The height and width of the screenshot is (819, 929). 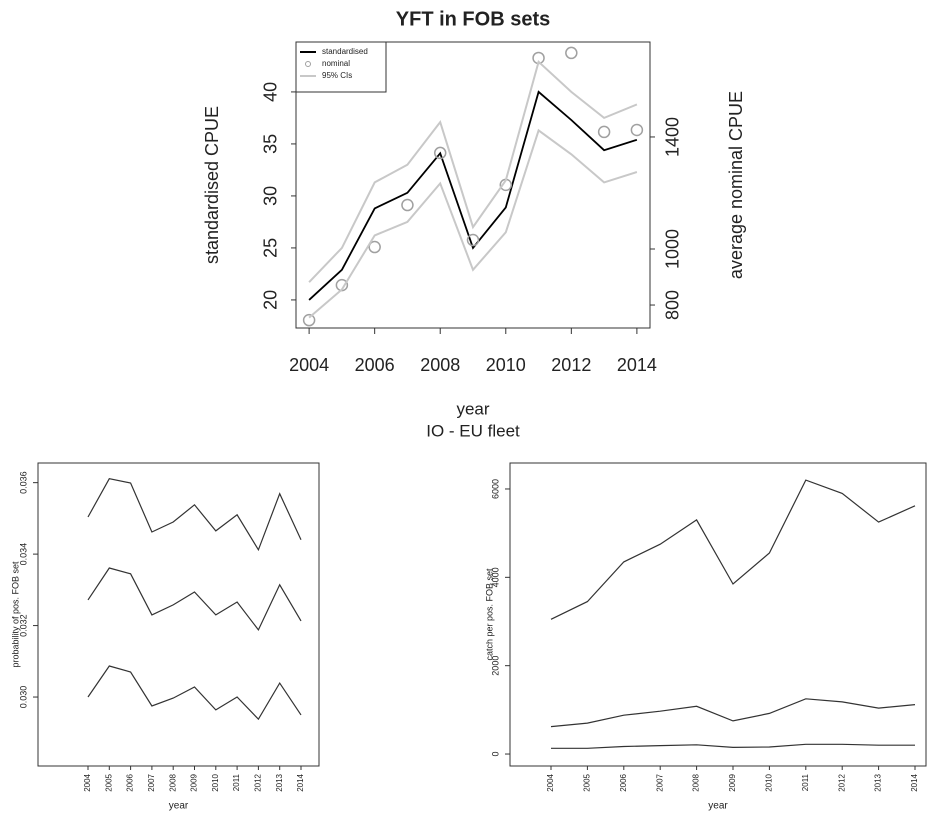 What do you see at coordinates (271, 92) in the screenshot?
I see `y-tick-label: 40` at bounding box center [271, 92].